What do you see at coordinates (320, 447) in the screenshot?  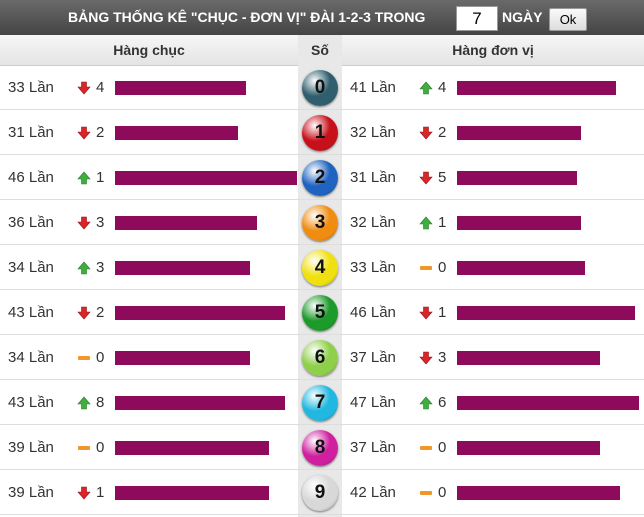 I see `digit-ball: 8` at bounding box center [320, 447].